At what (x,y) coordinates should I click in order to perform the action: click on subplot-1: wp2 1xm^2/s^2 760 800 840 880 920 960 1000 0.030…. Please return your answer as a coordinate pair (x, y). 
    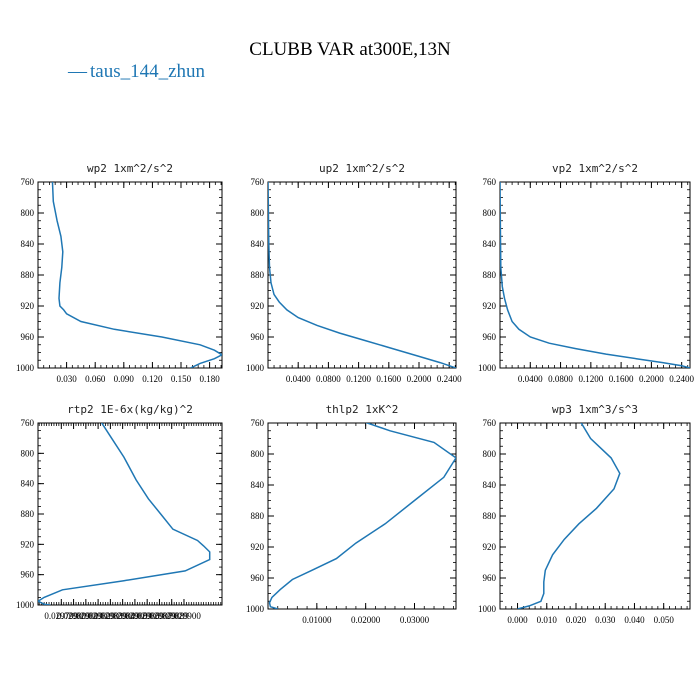
    Looking at the image, I should click on (119, 273).